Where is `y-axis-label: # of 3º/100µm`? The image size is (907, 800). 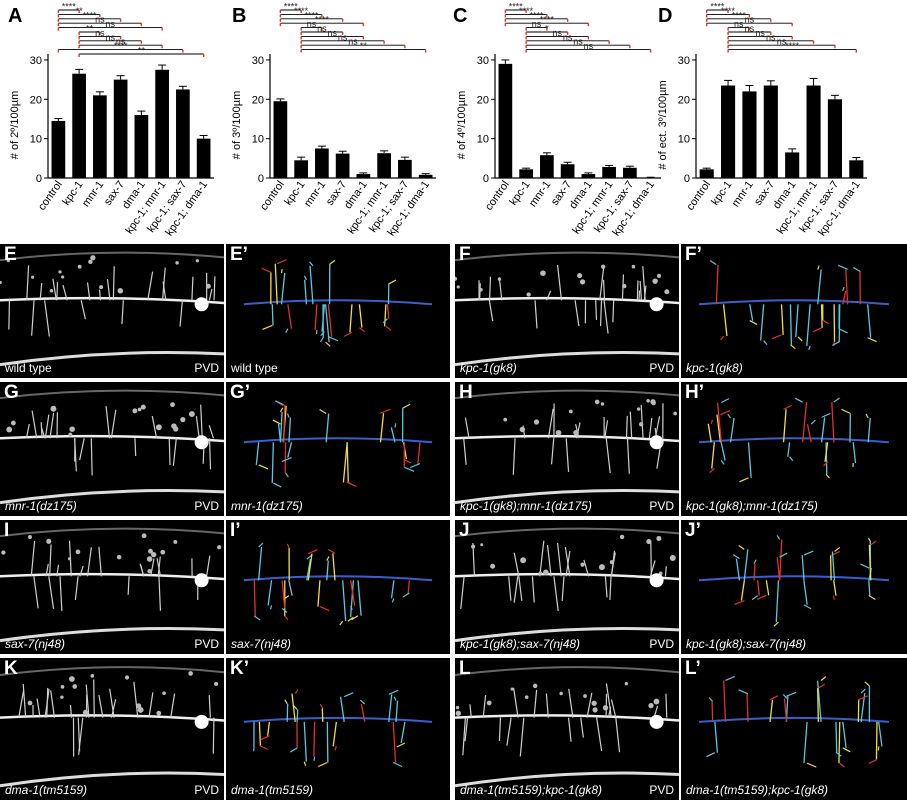
y-axis-label: # of 3º/100µm is located at coordinates (237, 125).